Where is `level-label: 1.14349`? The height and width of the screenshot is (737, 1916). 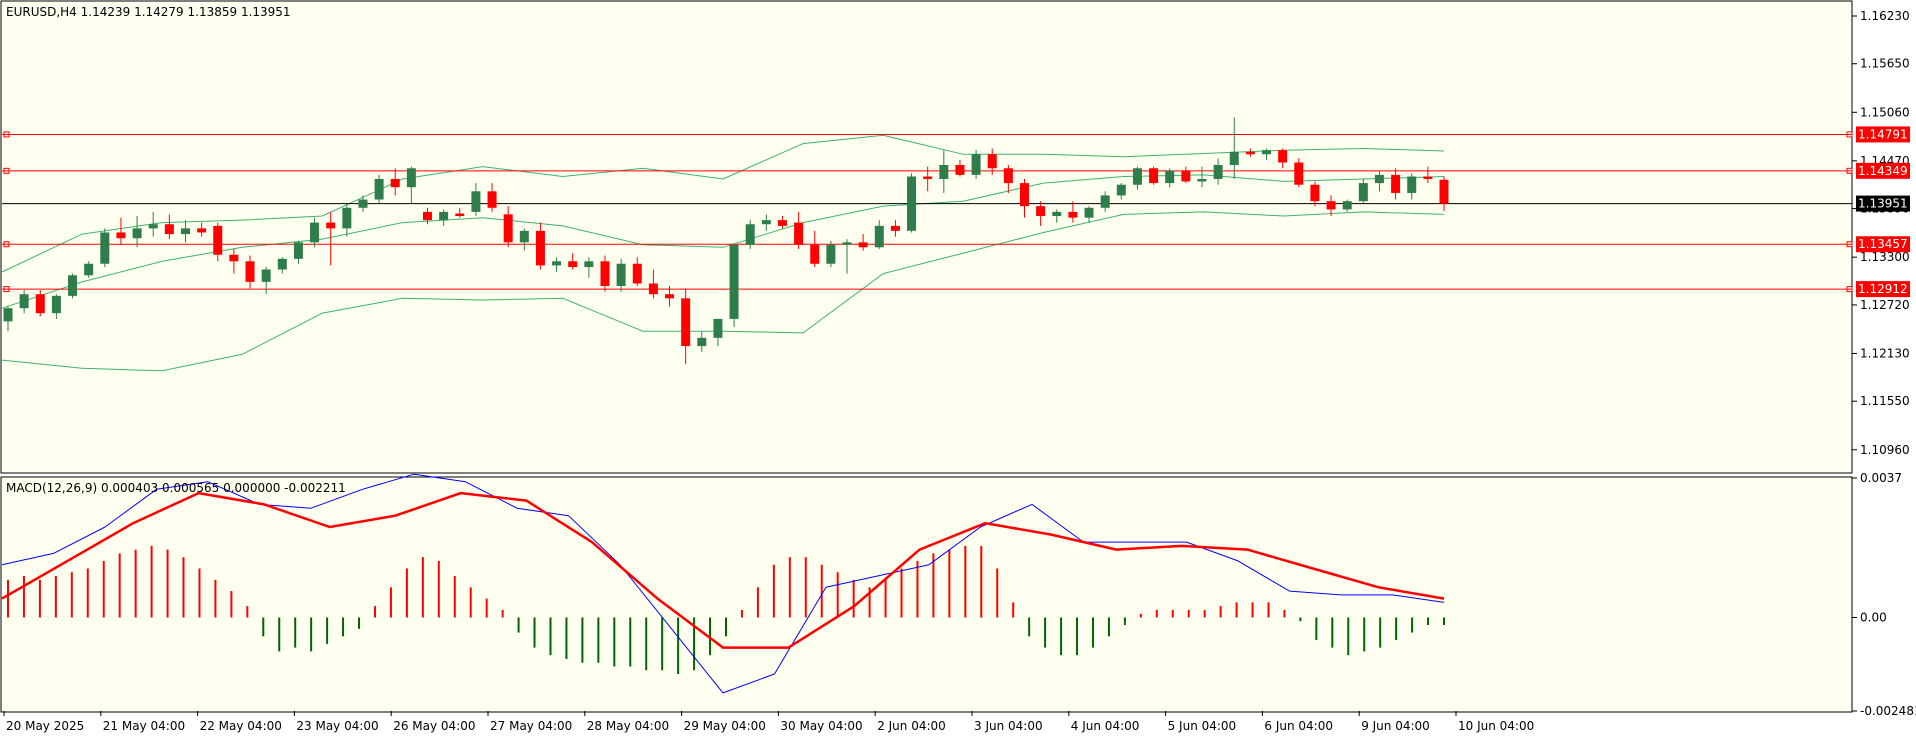 level-label: 1.14349 is located at coordinates (1883, 170).